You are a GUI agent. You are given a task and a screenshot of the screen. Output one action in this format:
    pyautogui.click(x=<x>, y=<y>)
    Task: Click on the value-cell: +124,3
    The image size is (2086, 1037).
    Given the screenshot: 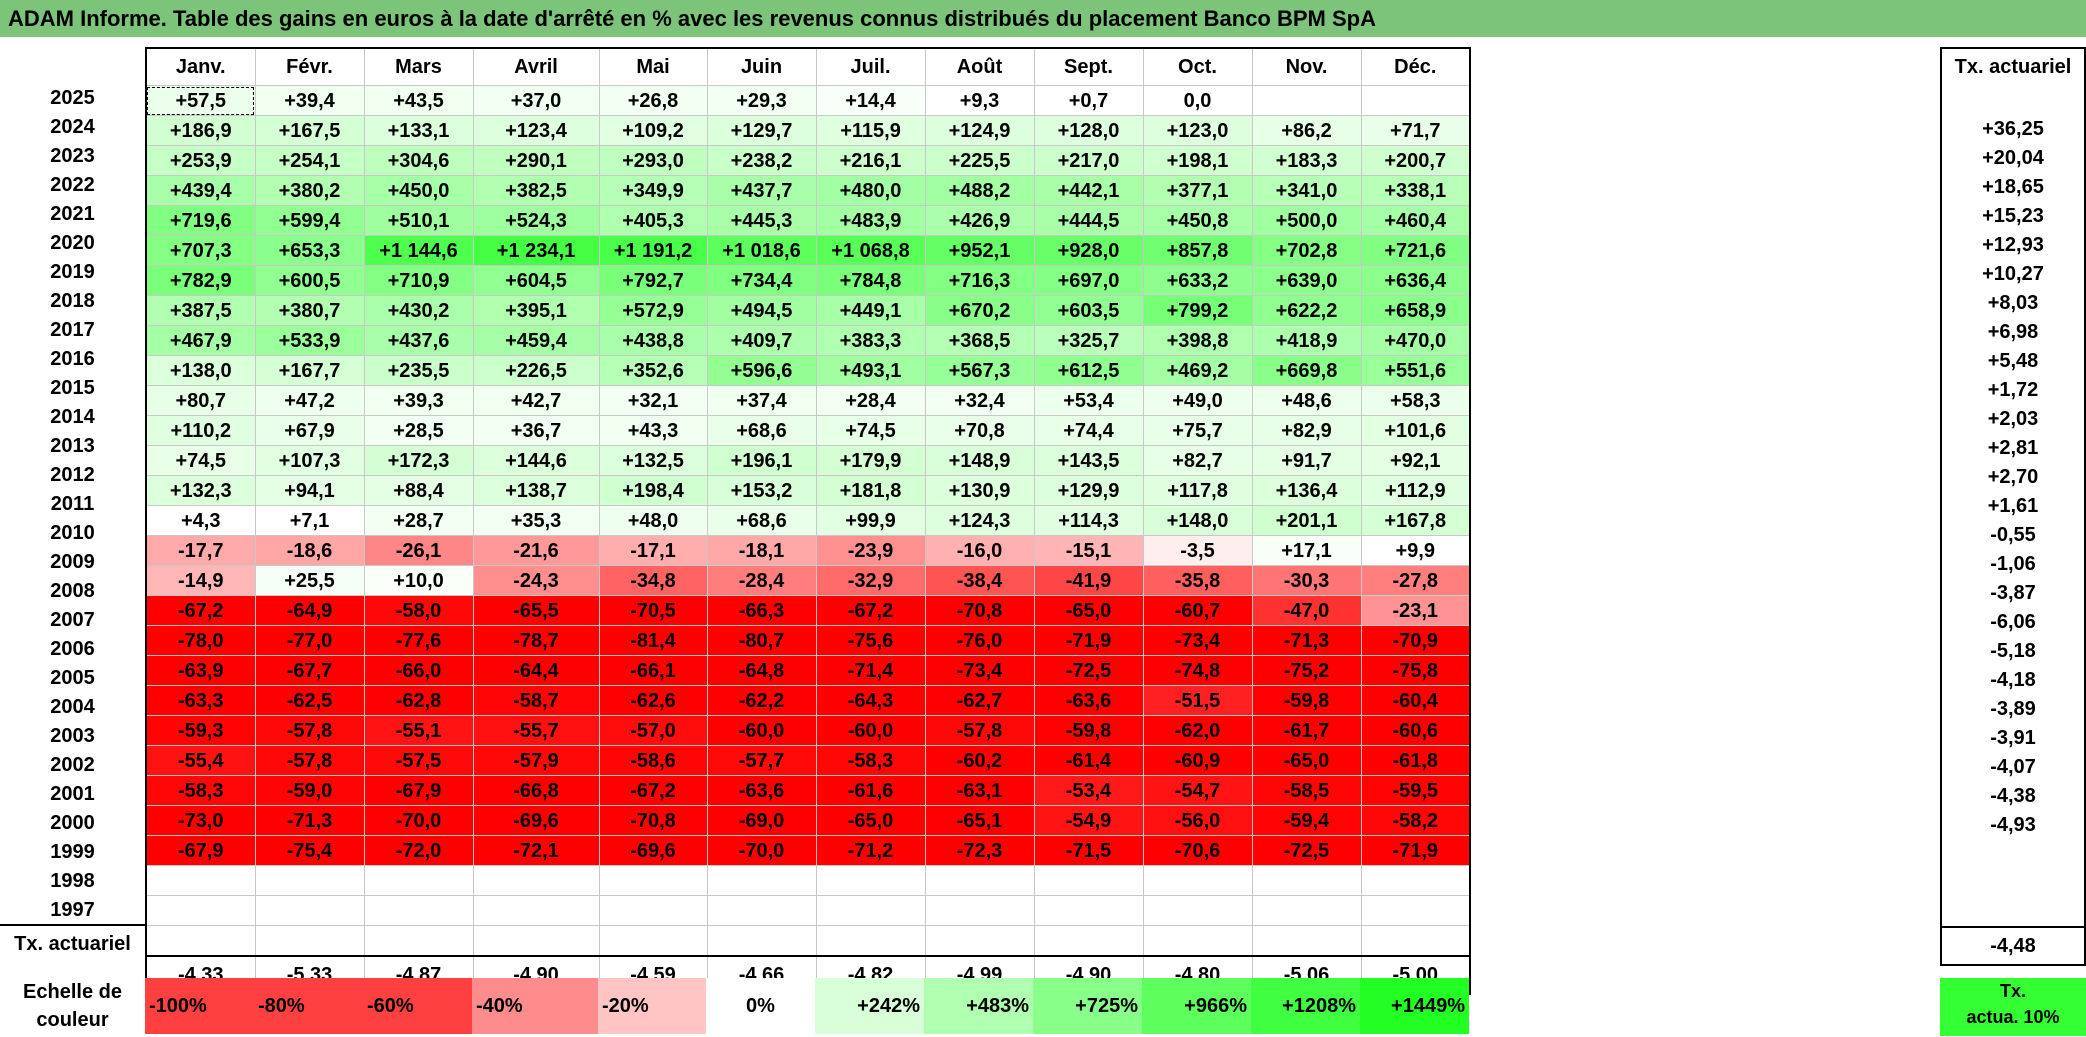 What is the action you would take?
    pyautogui.click(x=979, y=520)
    